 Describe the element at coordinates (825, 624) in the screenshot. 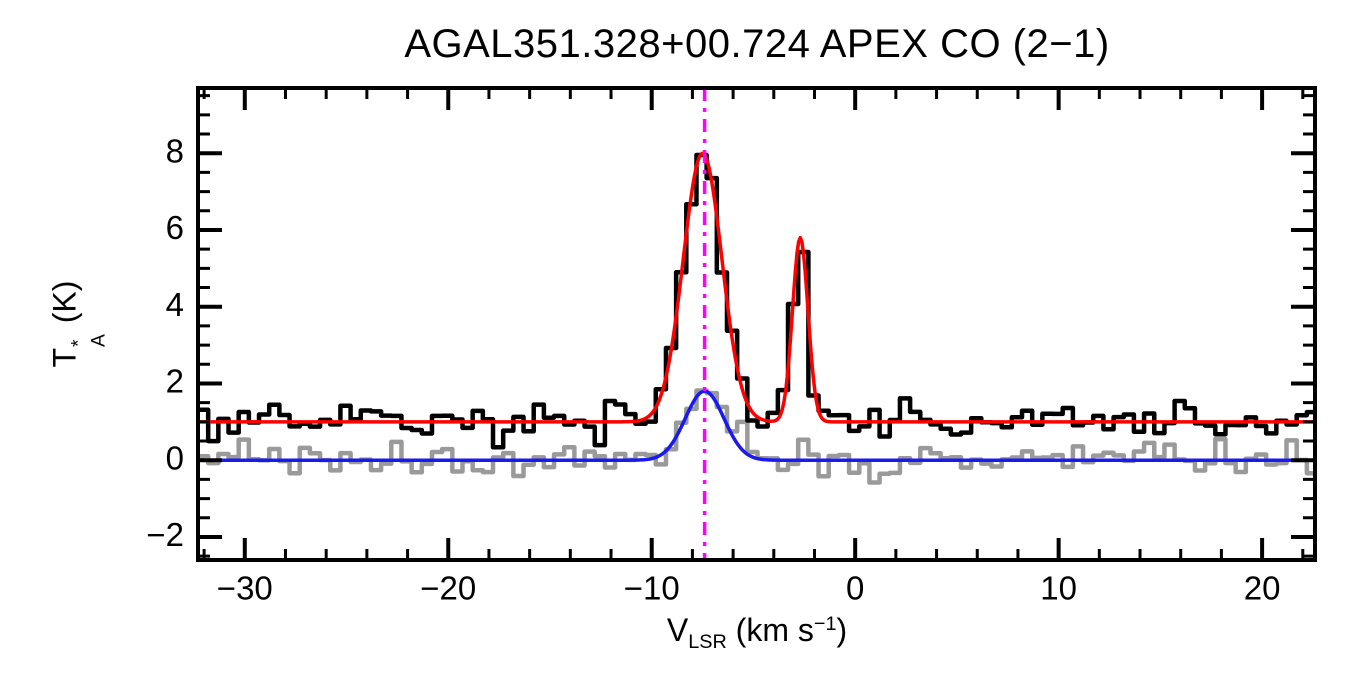

I see `x-axis-label-exponent: −1` at that location.